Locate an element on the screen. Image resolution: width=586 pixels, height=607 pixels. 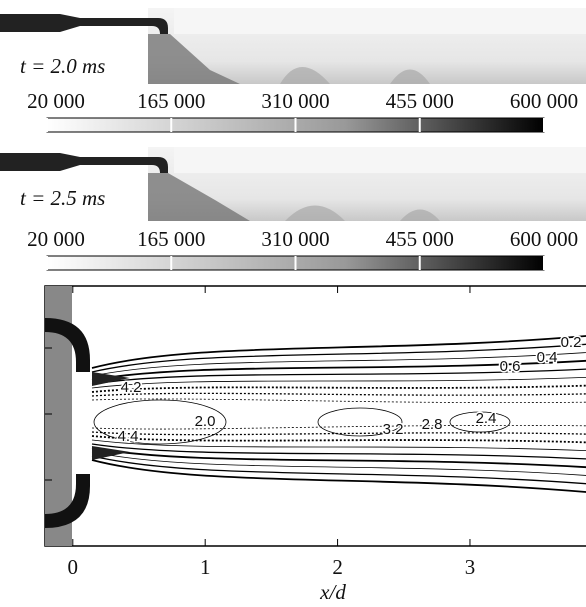
x-tick-label: 1 is located at coordinates (205, 567).